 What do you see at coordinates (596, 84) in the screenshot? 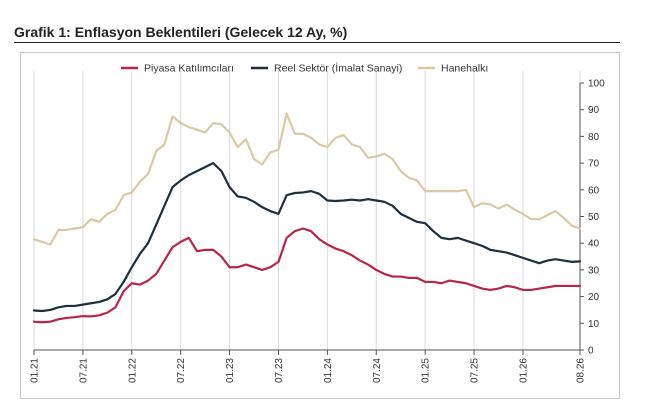
I see `y-tick-label: 100` at bounding box center [596, 84].